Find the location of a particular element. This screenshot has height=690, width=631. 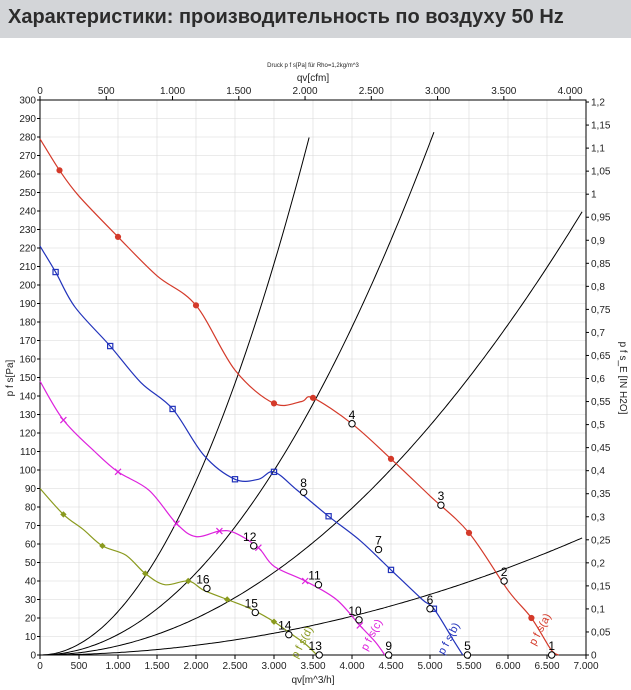

y-tick-label: 190 is located at coordinates (27, 304).